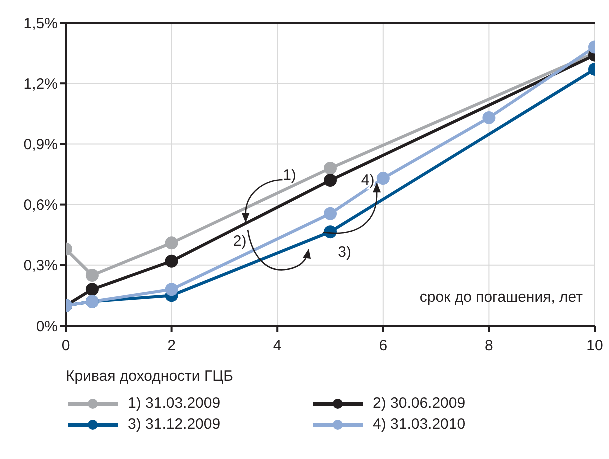  What do you see at coordinates (419, 403) in the screenshot?
I see `legend-label: 2) 30.06.2009` at bounding box center [419, 403].